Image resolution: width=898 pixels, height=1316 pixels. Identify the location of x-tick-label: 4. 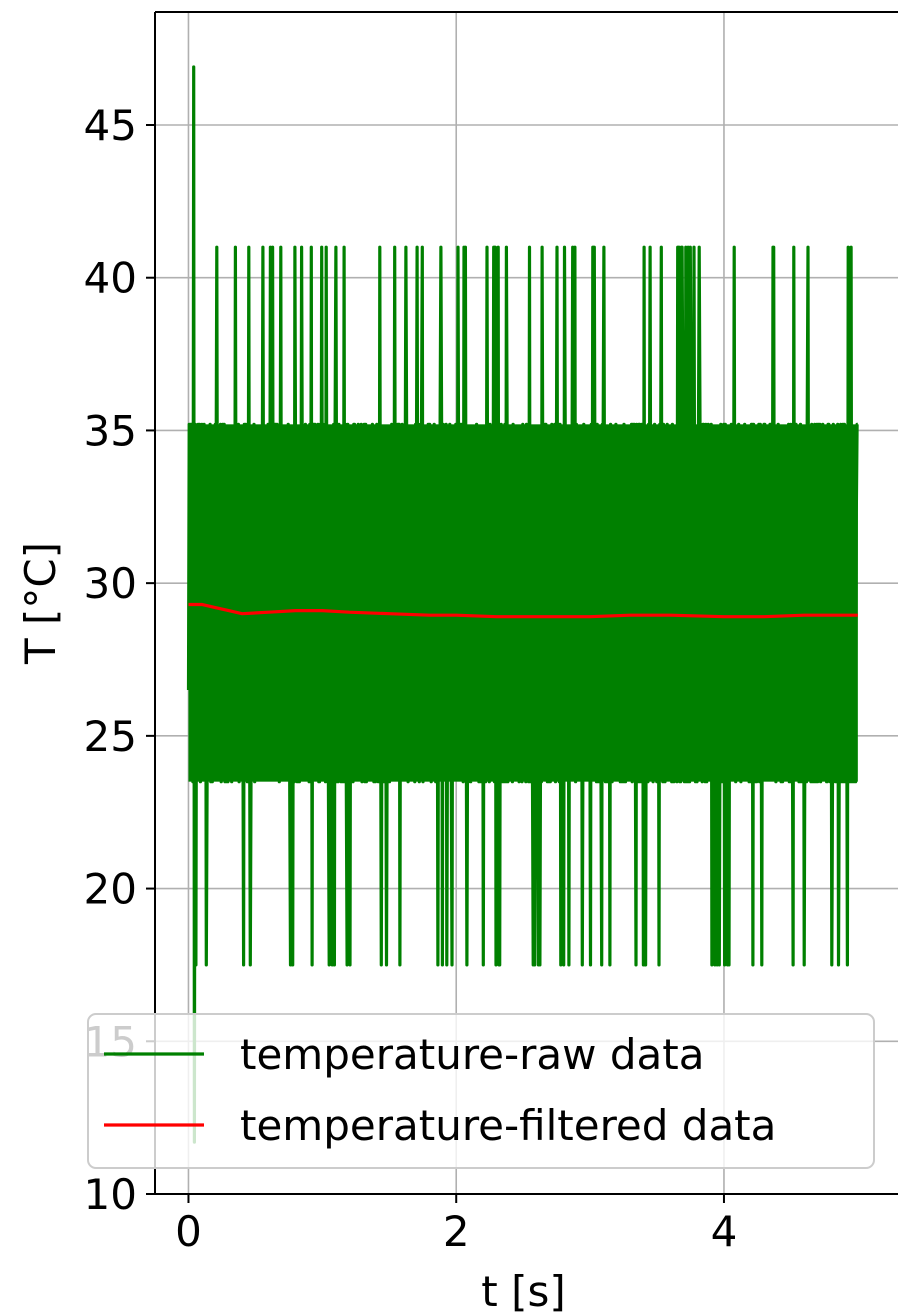
(724, 1231).